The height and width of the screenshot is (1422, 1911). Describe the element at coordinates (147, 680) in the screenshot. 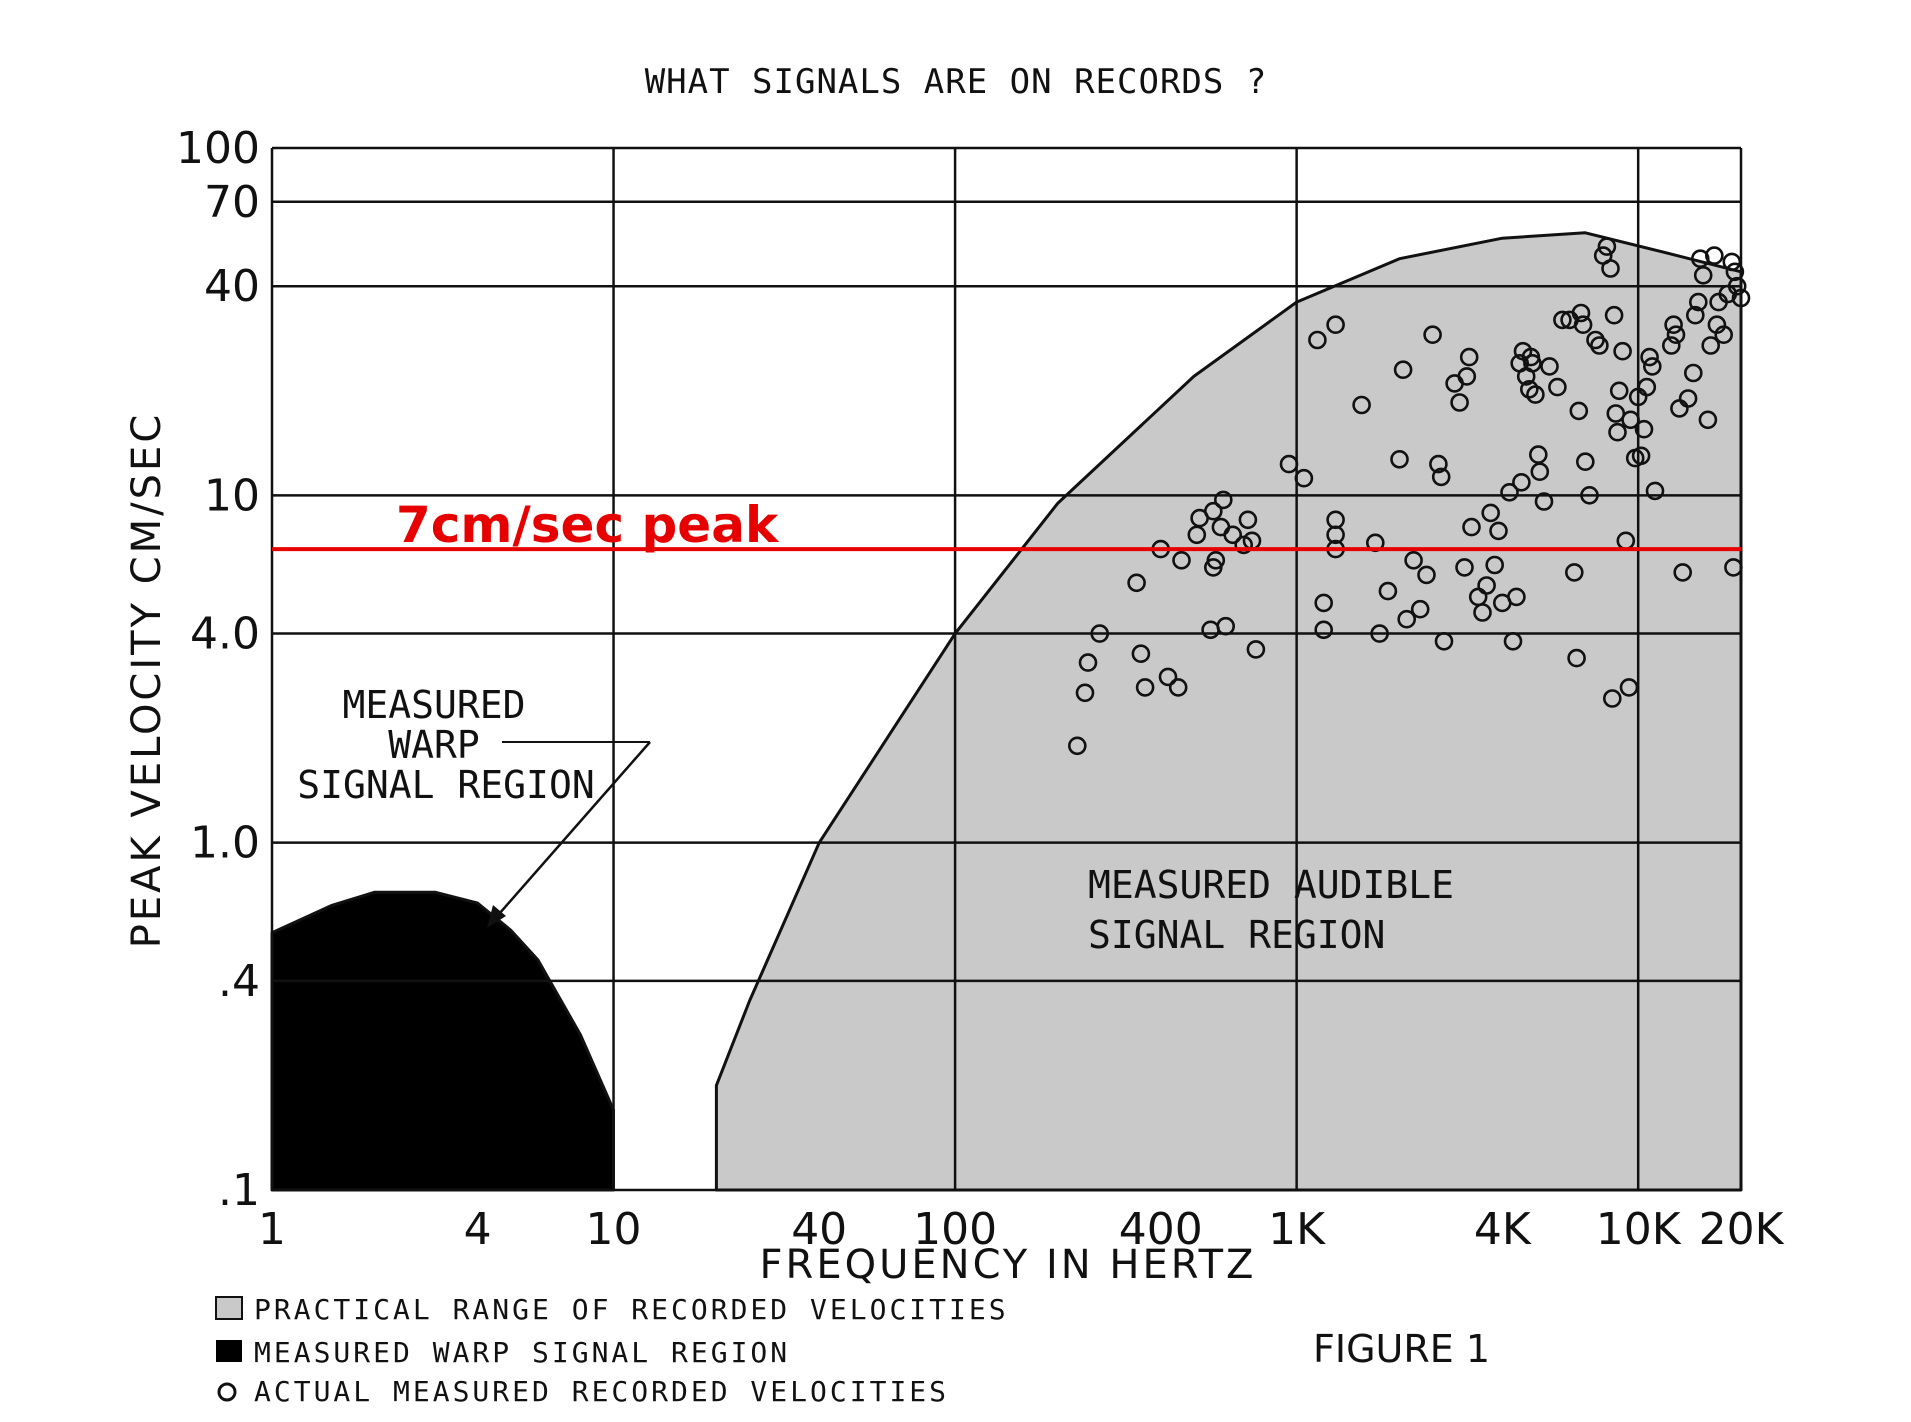

I see `y-axis-title: PEAK VELOCITY CM/SEC` at that location.